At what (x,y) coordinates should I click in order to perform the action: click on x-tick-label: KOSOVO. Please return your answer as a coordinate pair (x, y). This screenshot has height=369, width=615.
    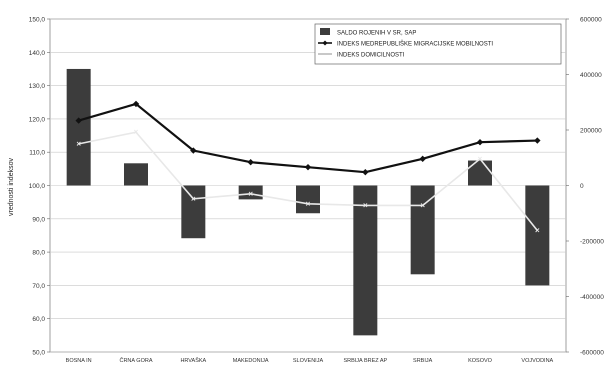
    Looking at the image, I should click on (480, 361).